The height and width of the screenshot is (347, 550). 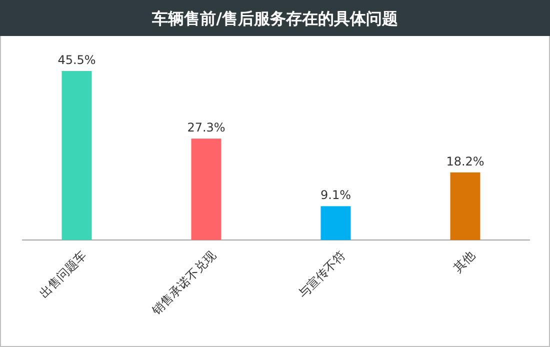 What do you see at coordinates (274, 18) in the screenshot?
I see `chart-title: 车辆售前/售后服务存在的具体问题` at bounding box center [274, 18].